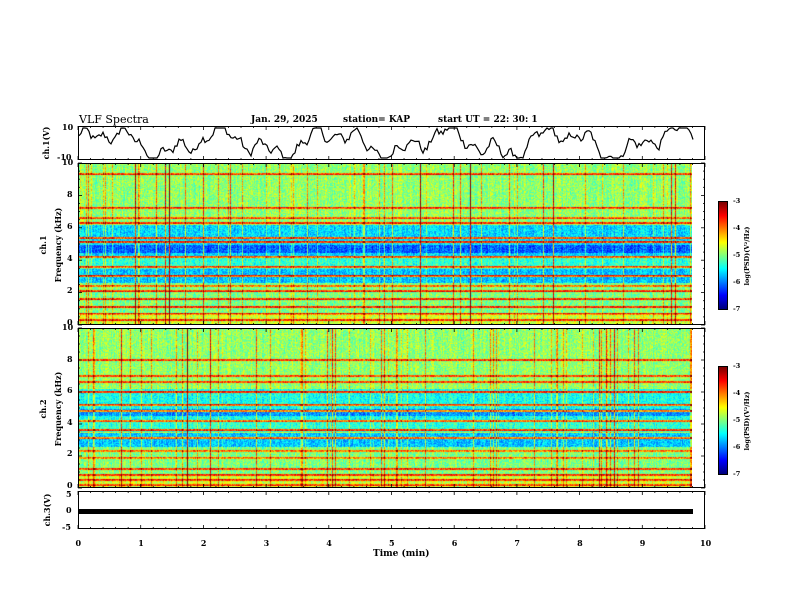 The image size is (792, 612). What do you see at coordinates (43, 245) in the screenshot?
I see `ch1-channel-label: ch.1` at bounding box center [43, 245].